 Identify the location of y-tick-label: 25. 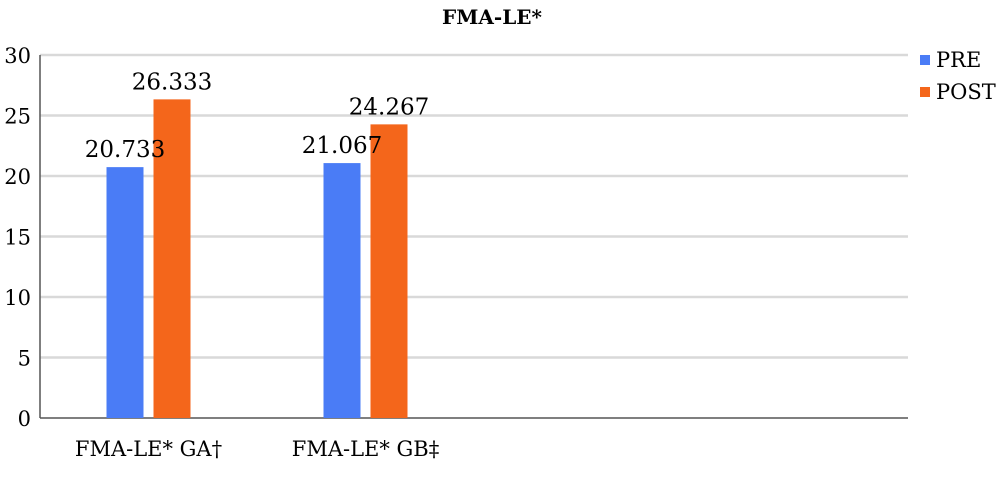
(17, 117).